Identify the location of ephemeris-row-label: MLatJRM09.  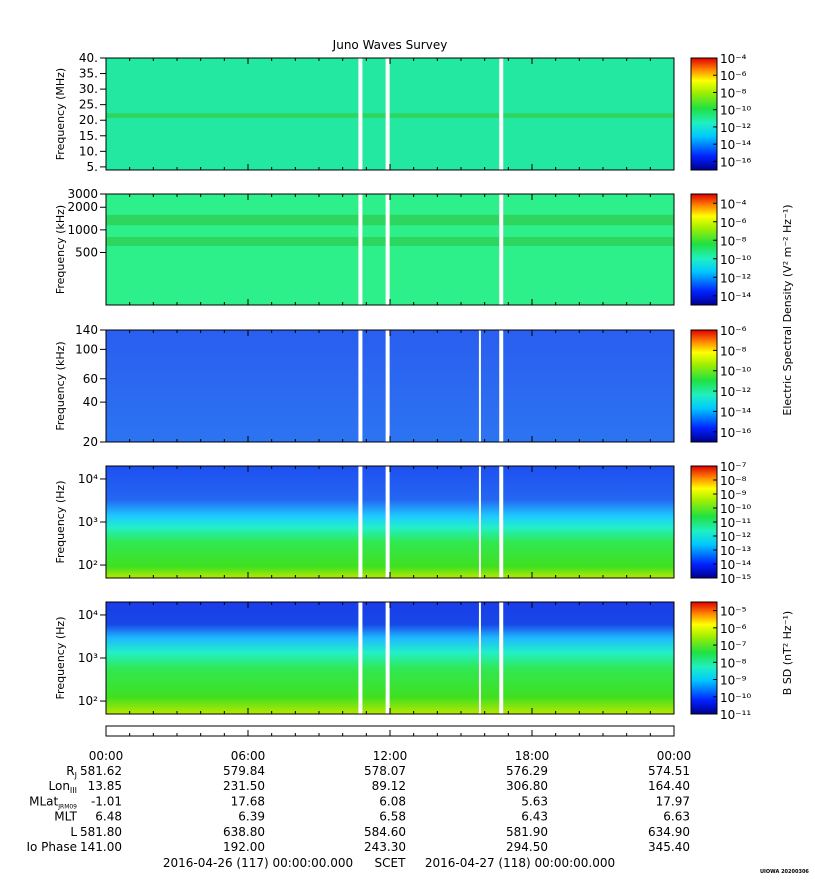
(53, 802).